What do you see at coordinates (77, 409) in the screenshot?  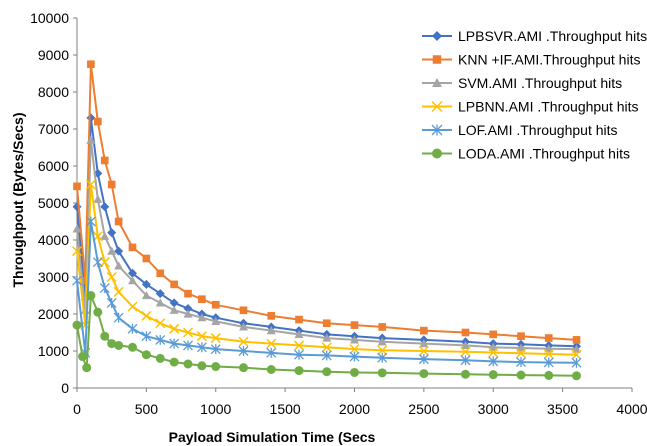 I see `x-tick-label: 0` at bounding box center [77, 409].